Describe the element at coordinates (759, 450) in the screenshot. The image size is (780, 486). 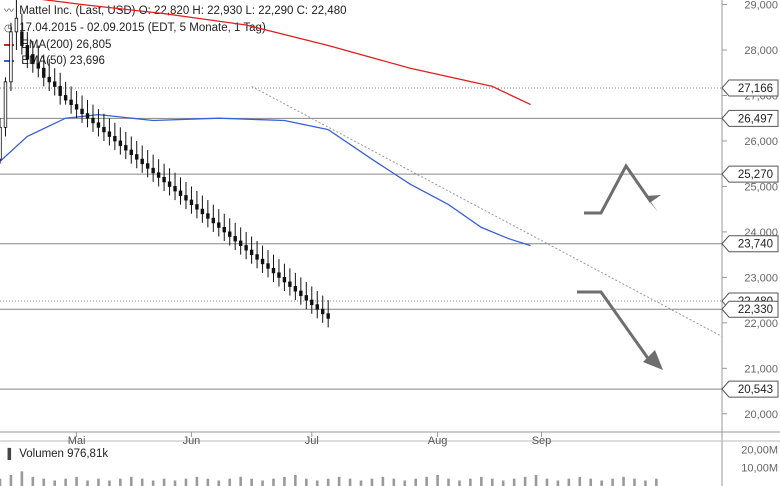
I see `volume-tick-label: 20,00M` at that location.